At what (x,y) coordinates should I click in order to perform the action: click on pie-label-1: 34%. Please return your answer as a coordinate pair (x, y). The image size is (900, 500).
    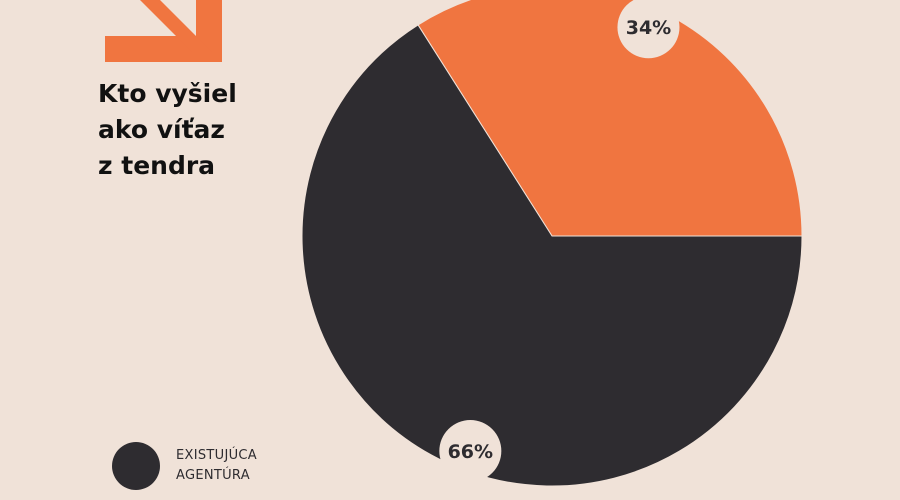
    Looking at the image, I should click on (648, 28).